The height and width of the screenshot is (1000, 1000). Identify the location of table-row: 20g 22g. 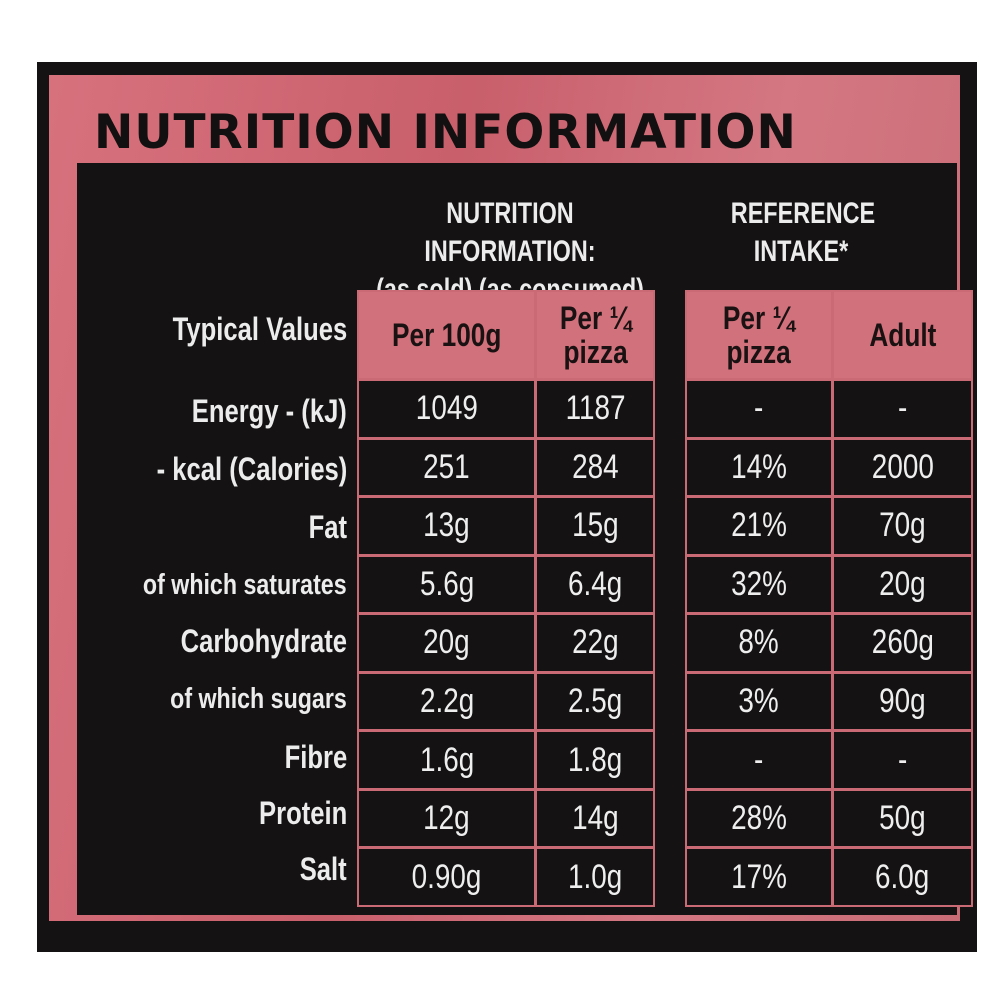
(506, 641).